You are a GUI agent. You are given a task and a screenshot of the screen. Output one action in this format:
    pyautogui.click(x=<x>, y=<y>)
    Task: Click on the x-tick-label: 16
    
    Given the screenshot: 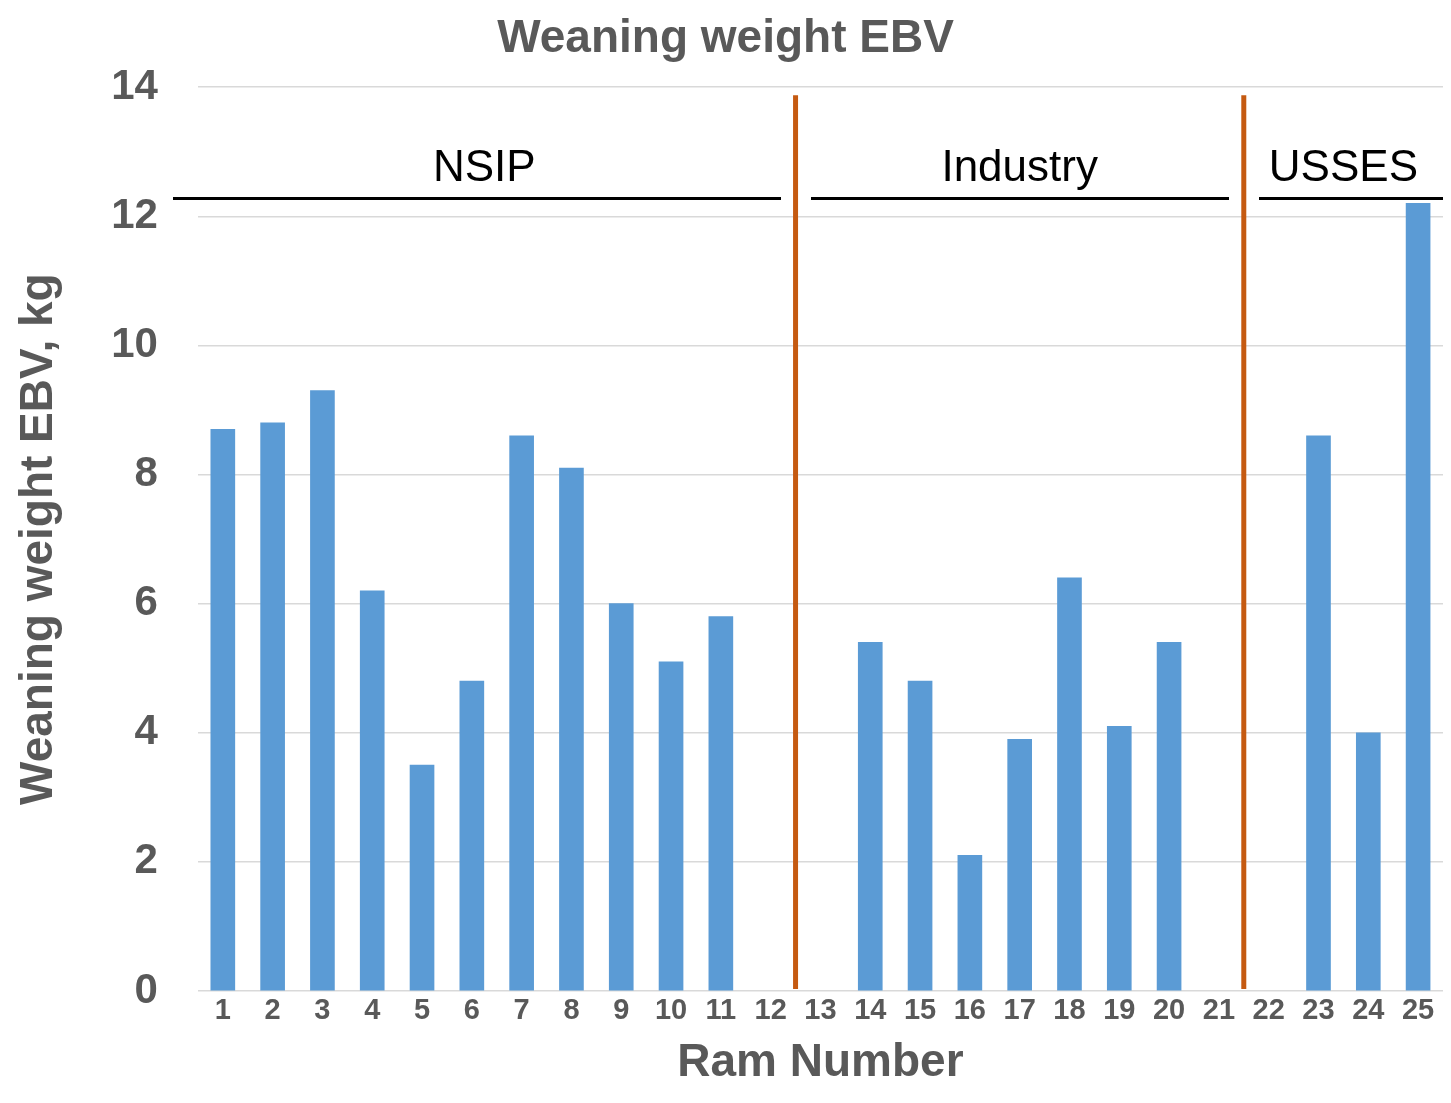 What is the action you would take?
    pyautogui.click(x=969, y=1009)
    